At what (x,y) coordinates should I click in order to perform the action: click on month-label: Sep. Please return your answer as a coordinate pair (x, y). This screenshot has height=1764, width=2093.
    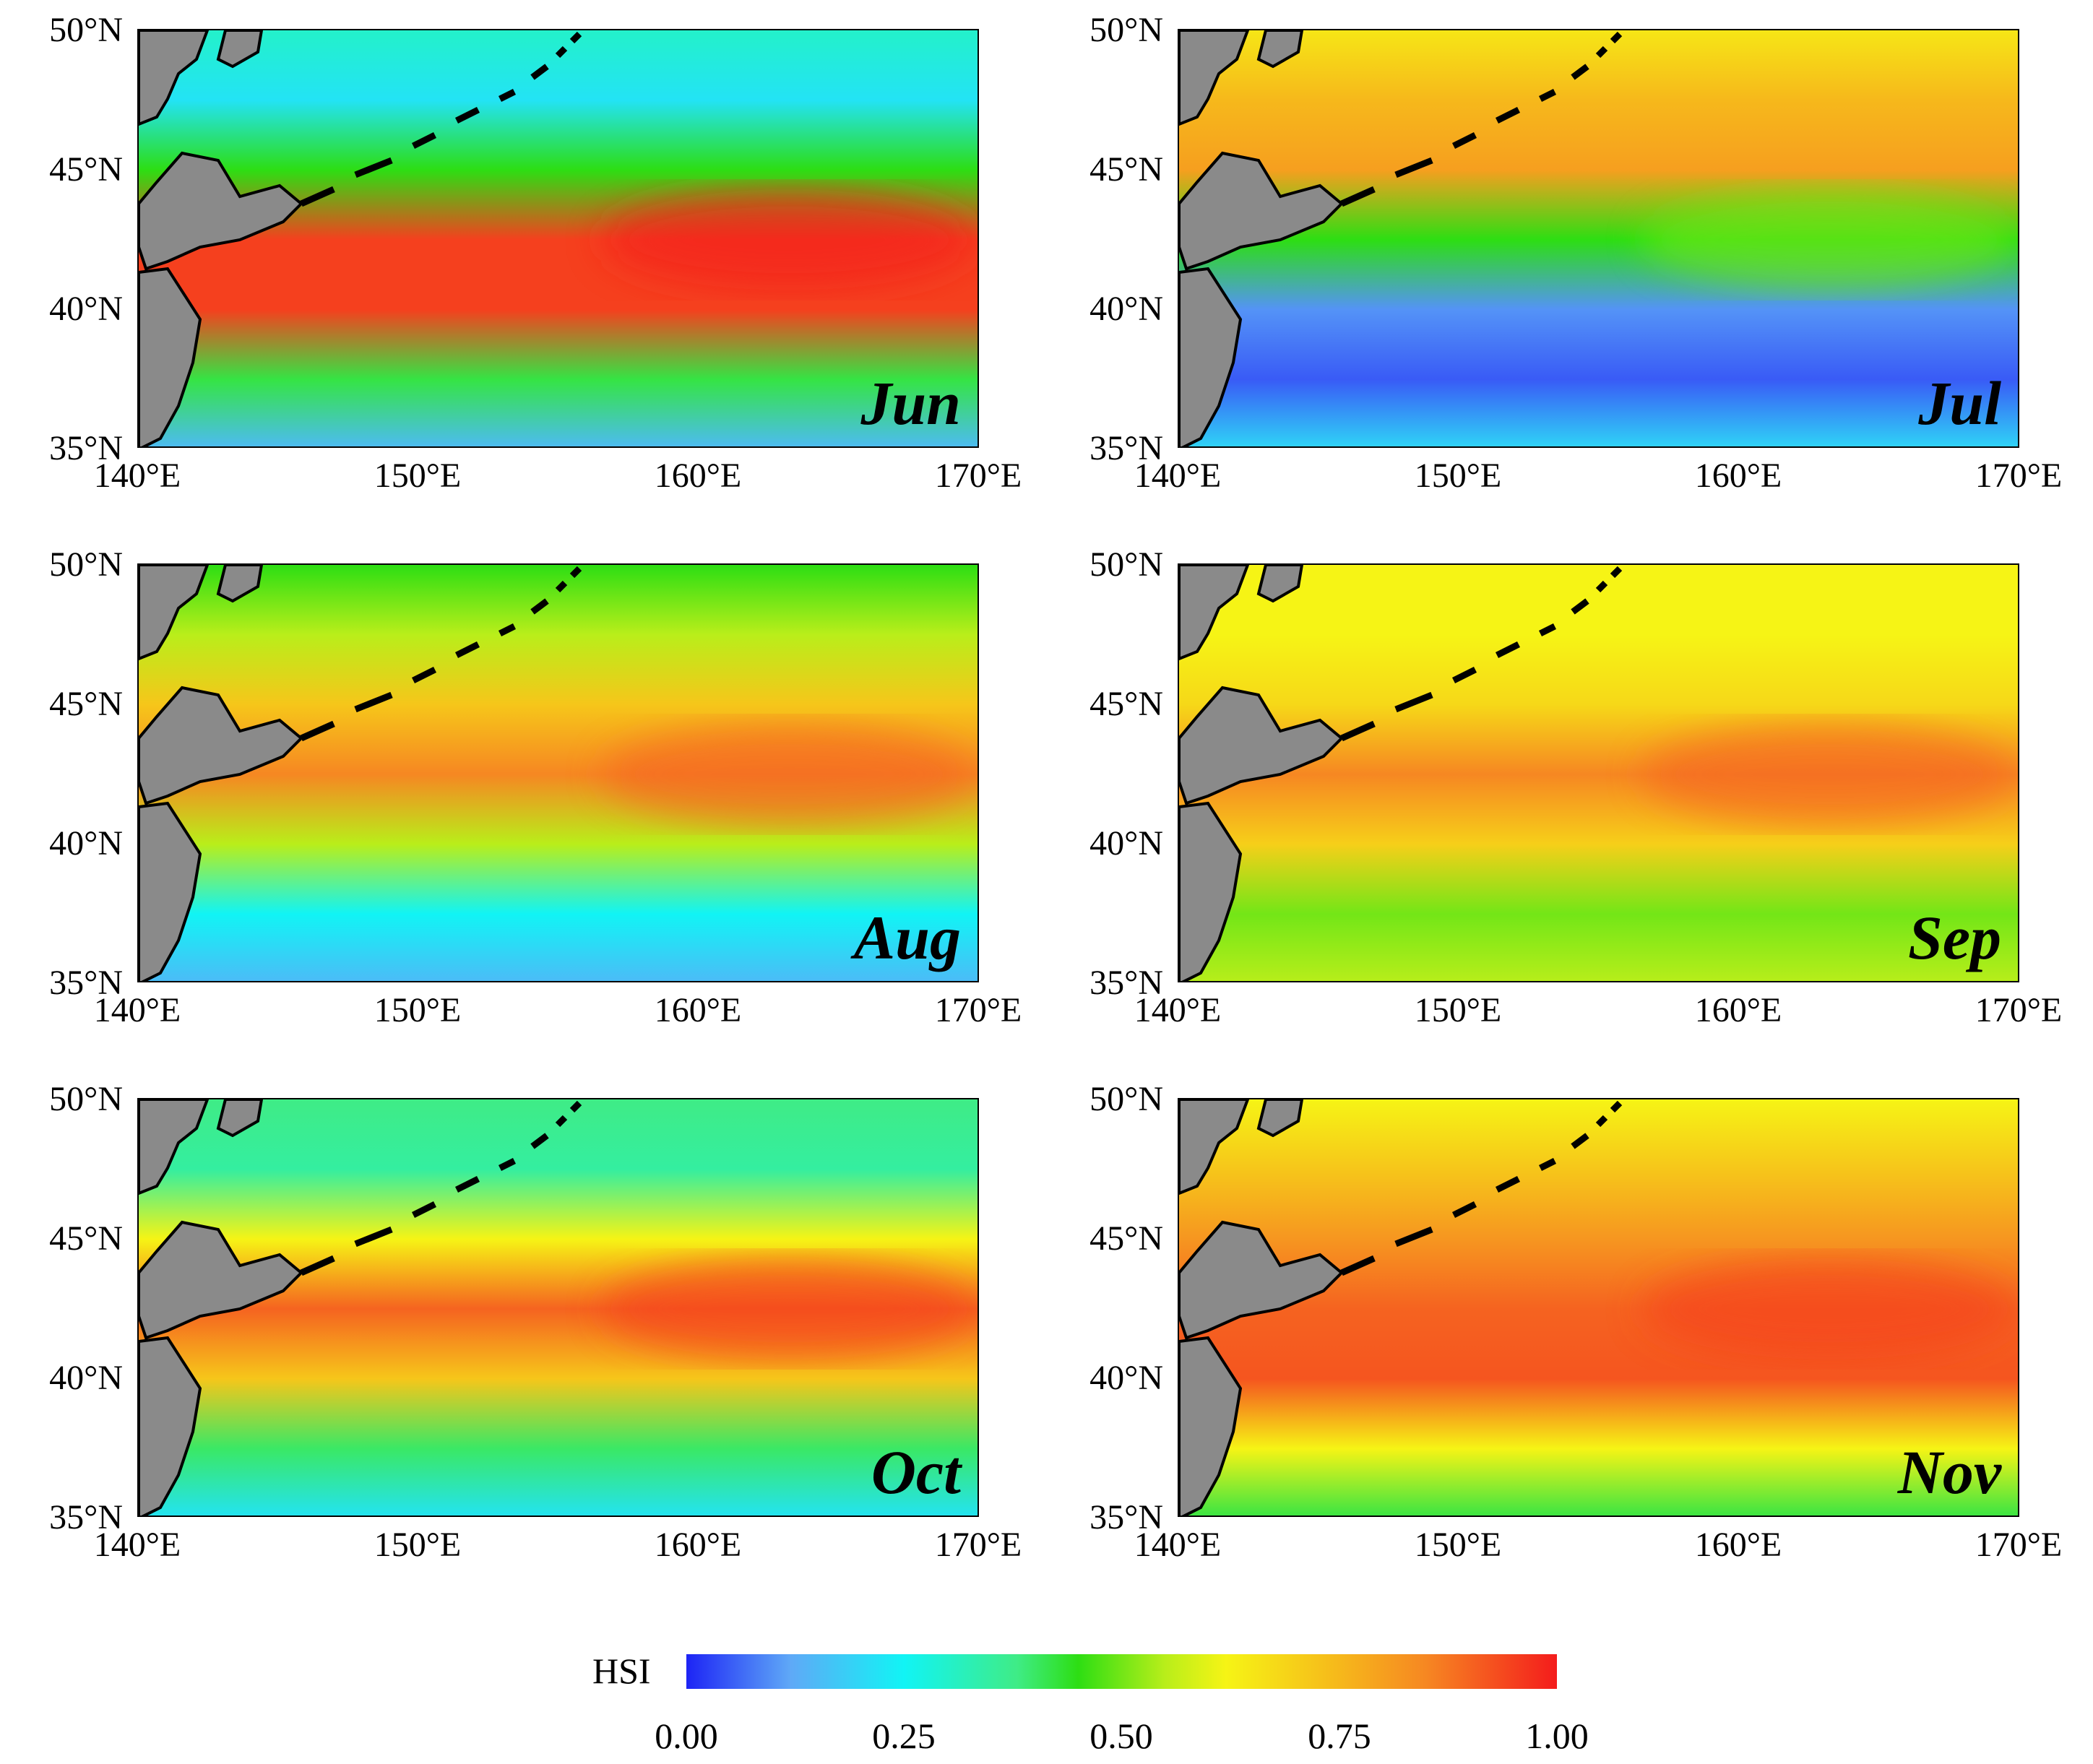
    Looking at the image, I should click on (1955, 937).